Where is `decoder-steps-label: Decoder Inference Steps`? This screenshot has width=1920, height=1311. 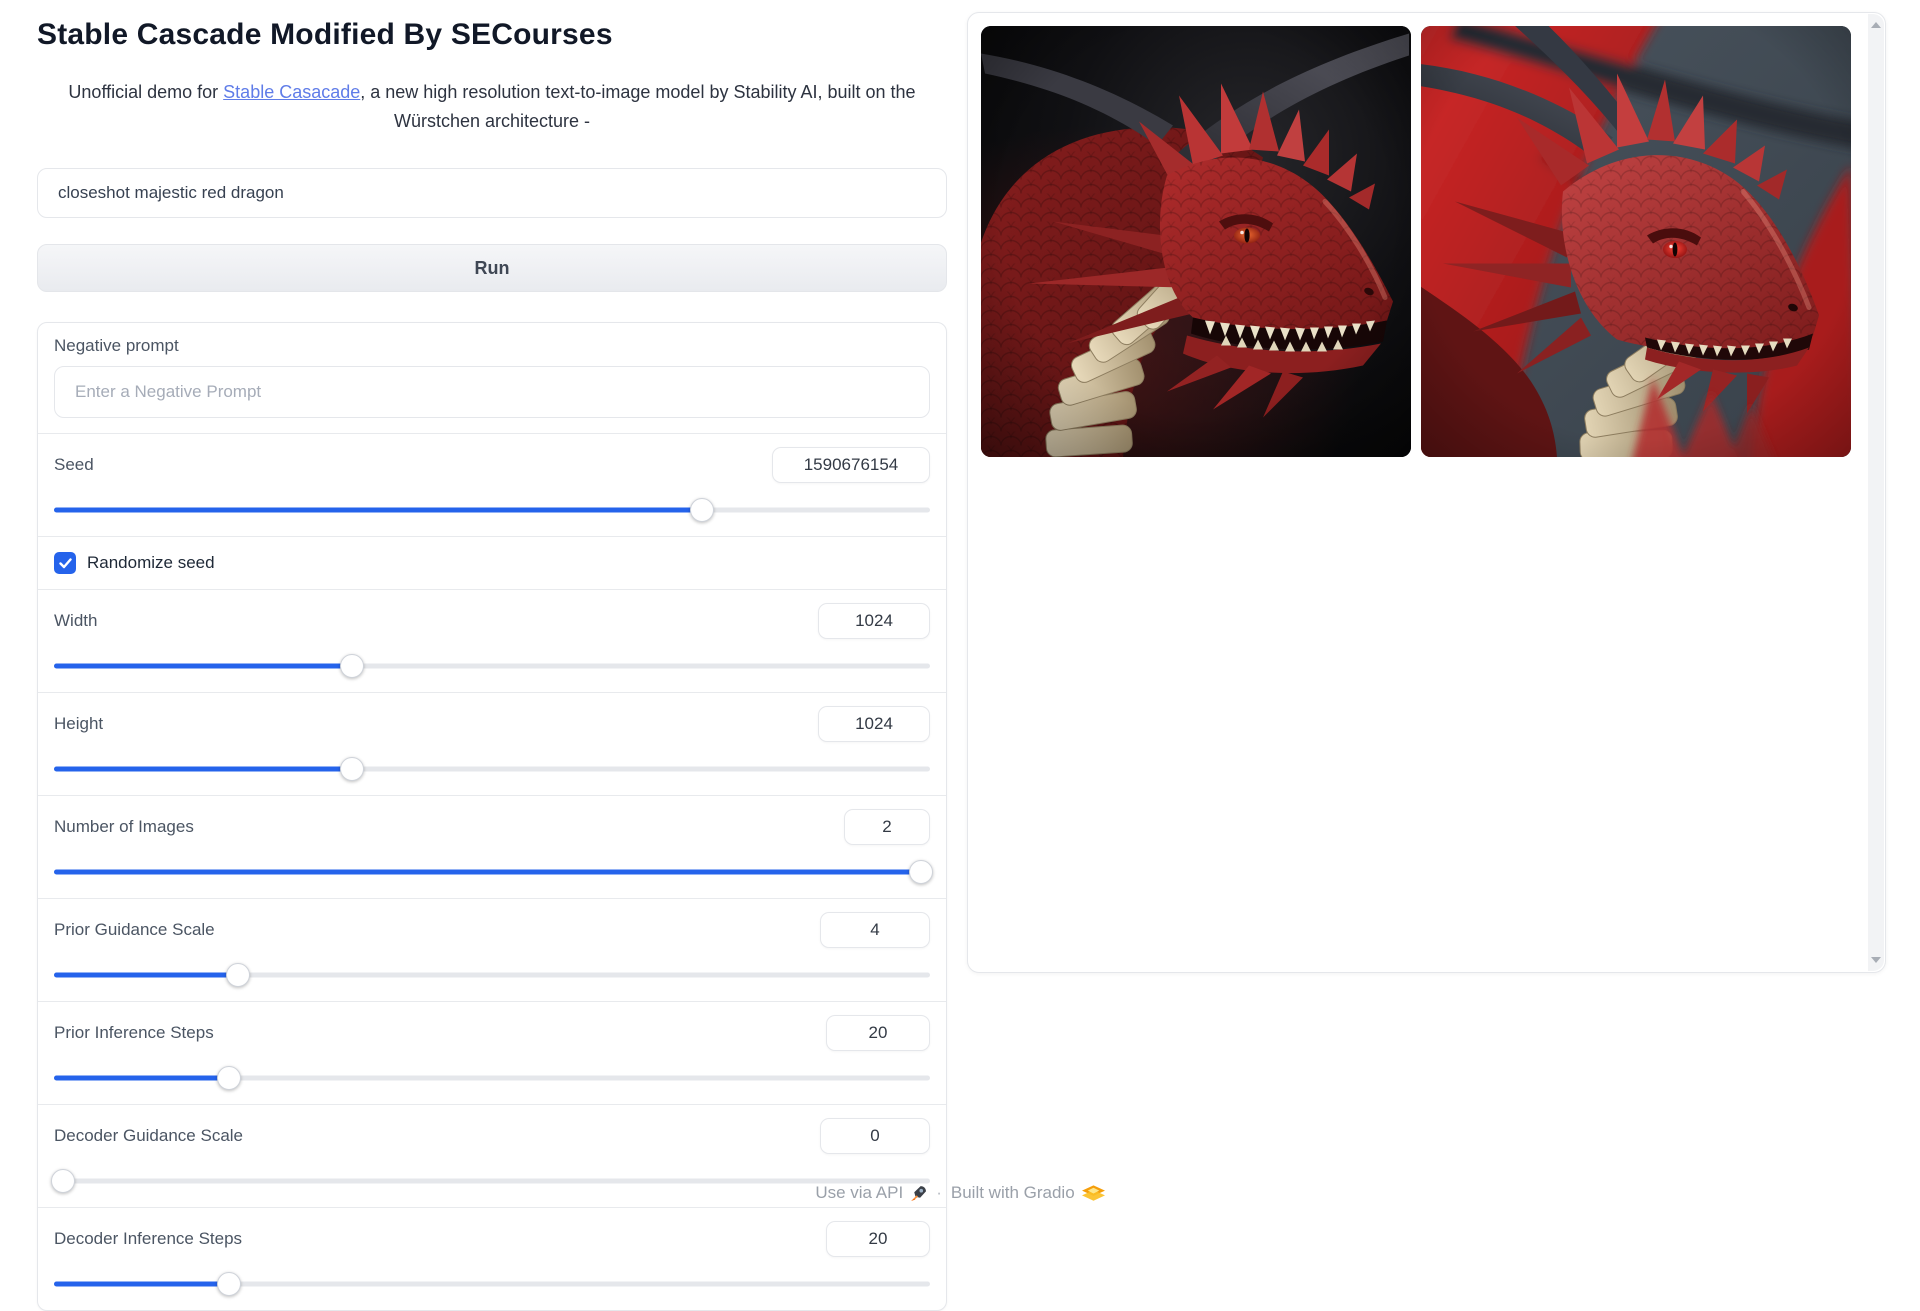
decoder-steps-label: Decoder Inference Steps is located at coordinates (148, 1239).